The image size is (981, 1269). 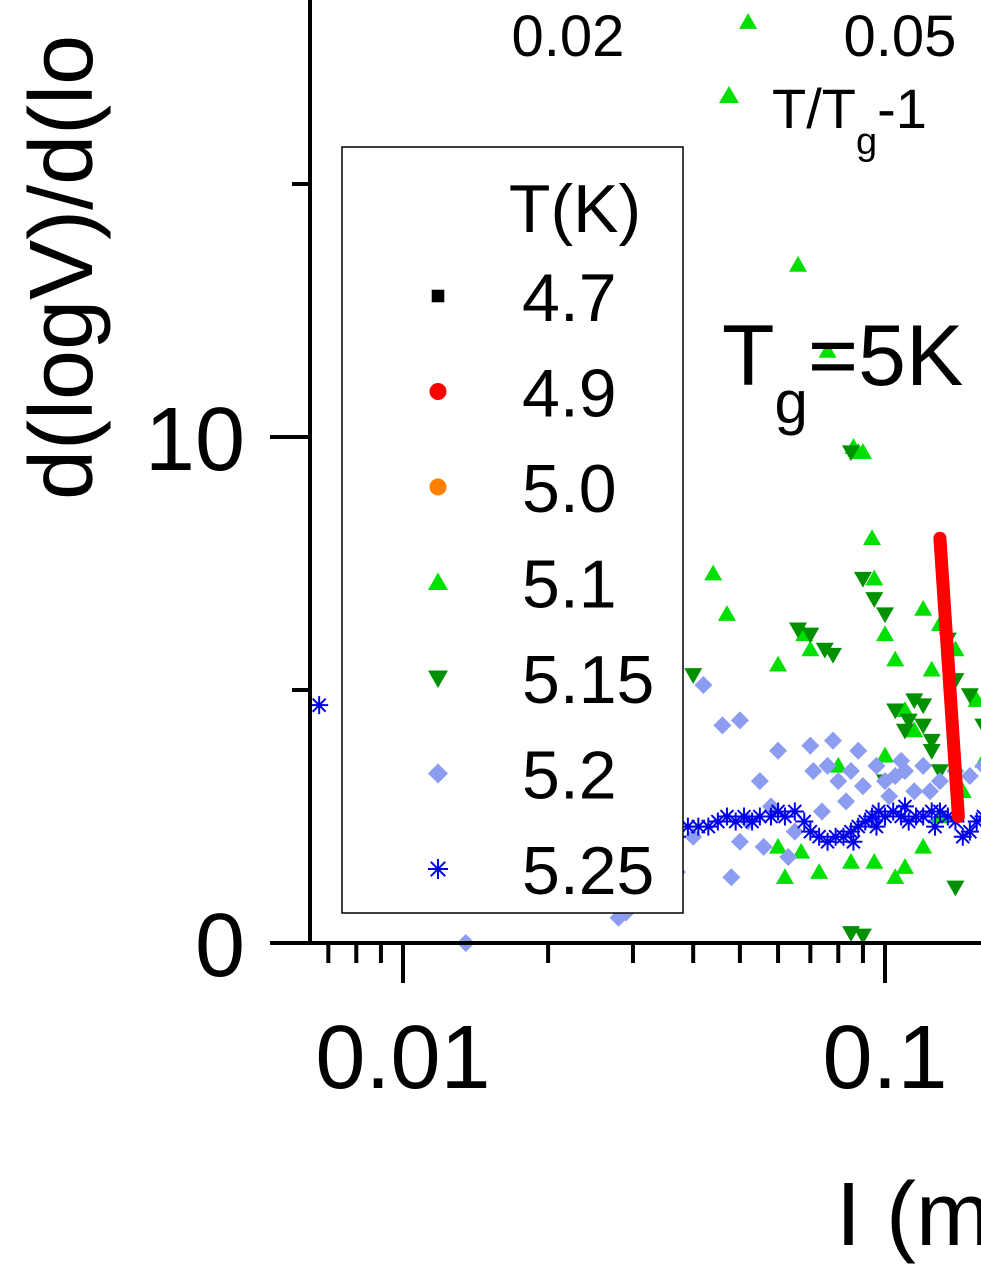 I want to click on legend-label-5.0: 5.0, so click(x=569, y=489).